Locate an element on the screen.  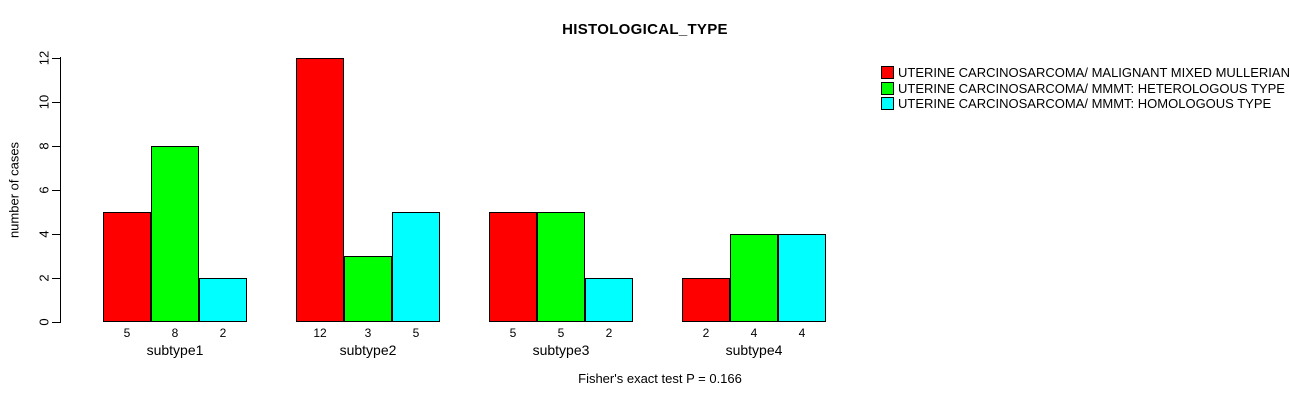
bar-value-label: 12 is located at coordinates (320, 333).